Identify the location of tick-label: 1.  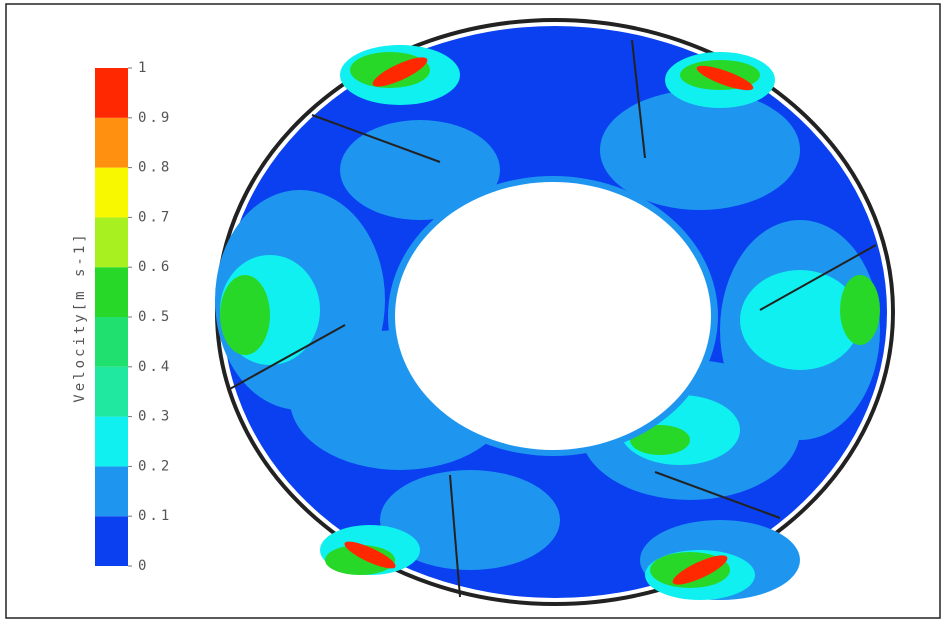
(143, 68).